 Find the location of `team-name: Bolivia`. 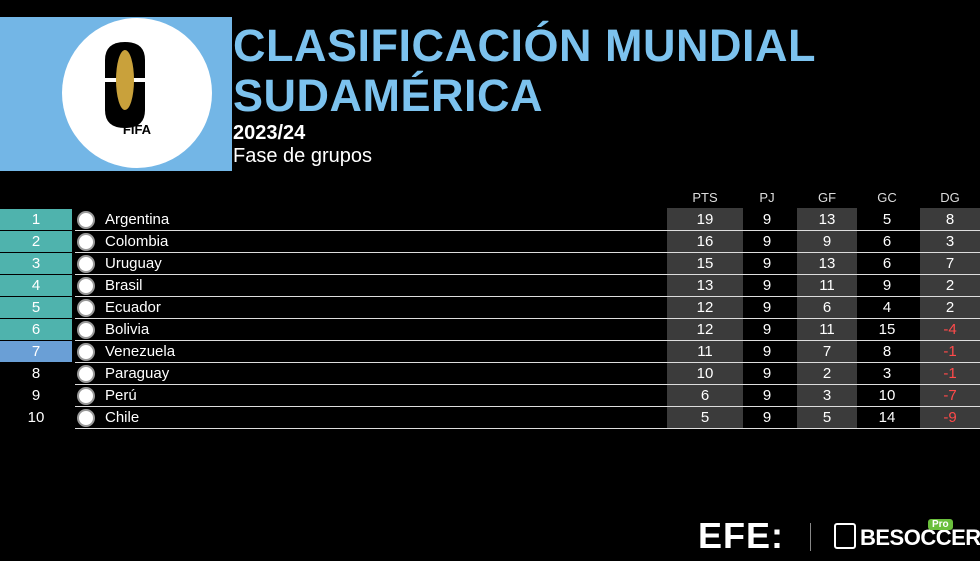

team-name: Bolivia is located at coordinates (127, 329).